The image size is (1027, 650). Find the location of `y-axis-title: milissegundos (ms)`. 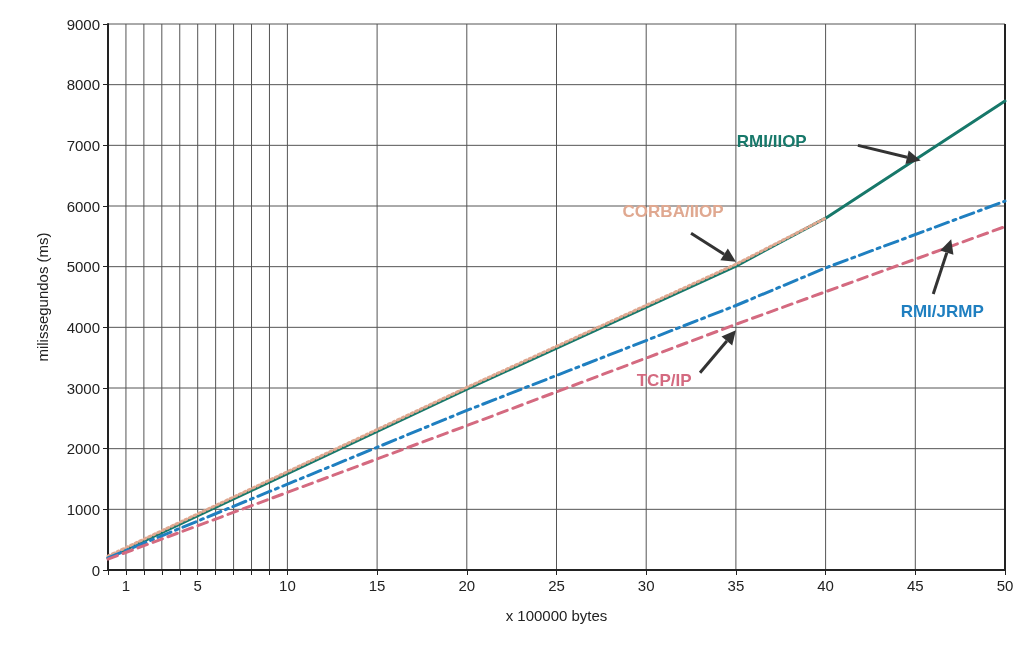

y-axis-title: milissegundos (ms) is located at coordinates (42, 297).